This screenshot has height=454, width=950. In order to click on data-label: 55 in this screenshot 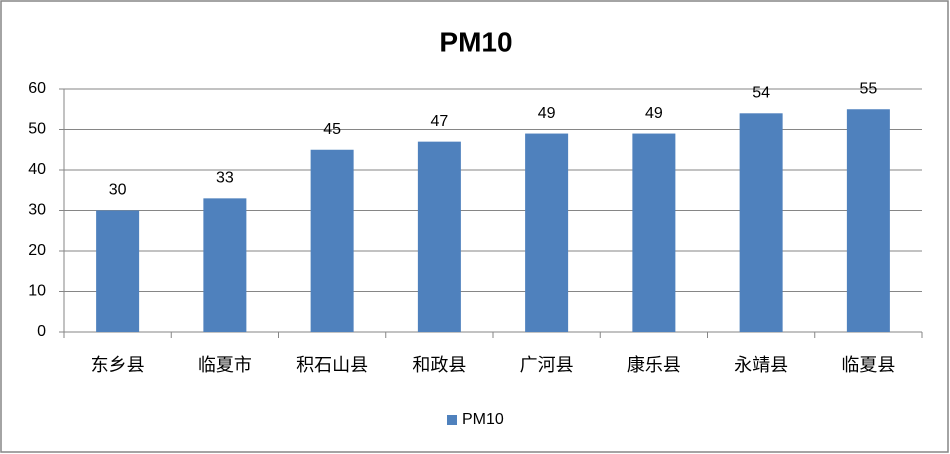, I will do `click(868, 88)`.